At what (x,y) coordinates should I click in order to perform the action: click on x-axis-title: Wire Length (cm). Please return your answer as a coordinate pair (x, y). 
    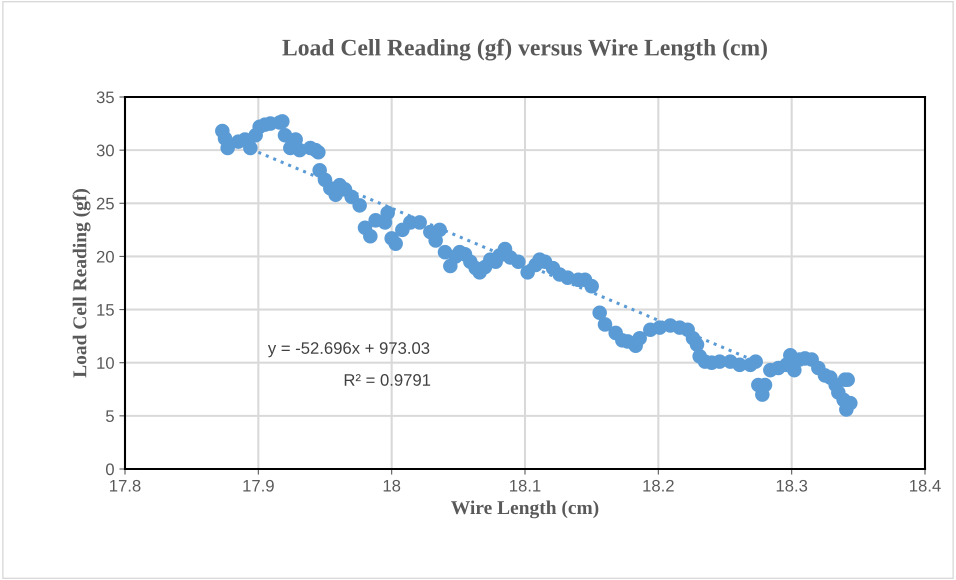
    Looking at the image, I should click on (524, 509).